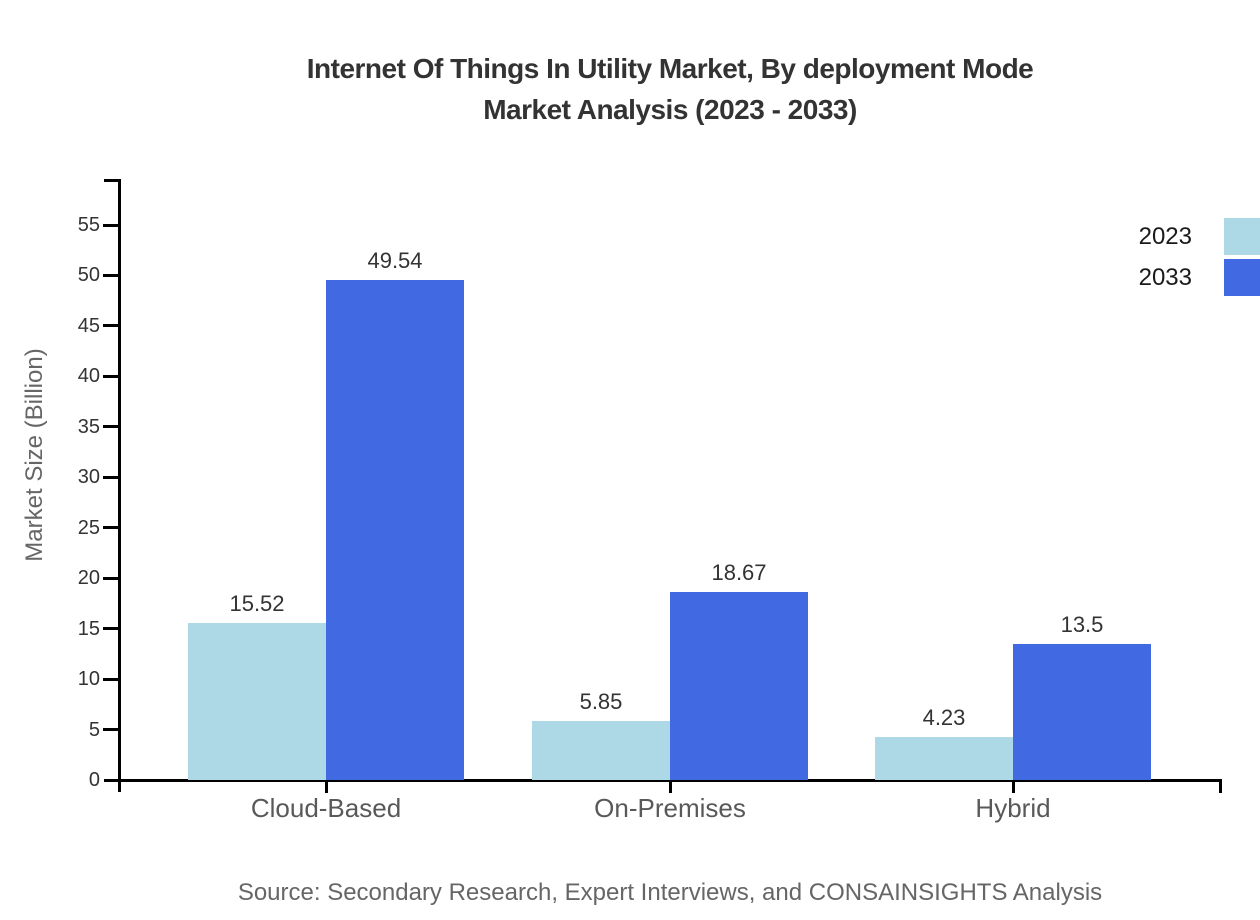 The width and height of the screenshot is (1260, 920). What do you see at coordinates (1013, 787) in the screenshot?
I see `x-tick-hybrid` at bounding box center [1013, 787].